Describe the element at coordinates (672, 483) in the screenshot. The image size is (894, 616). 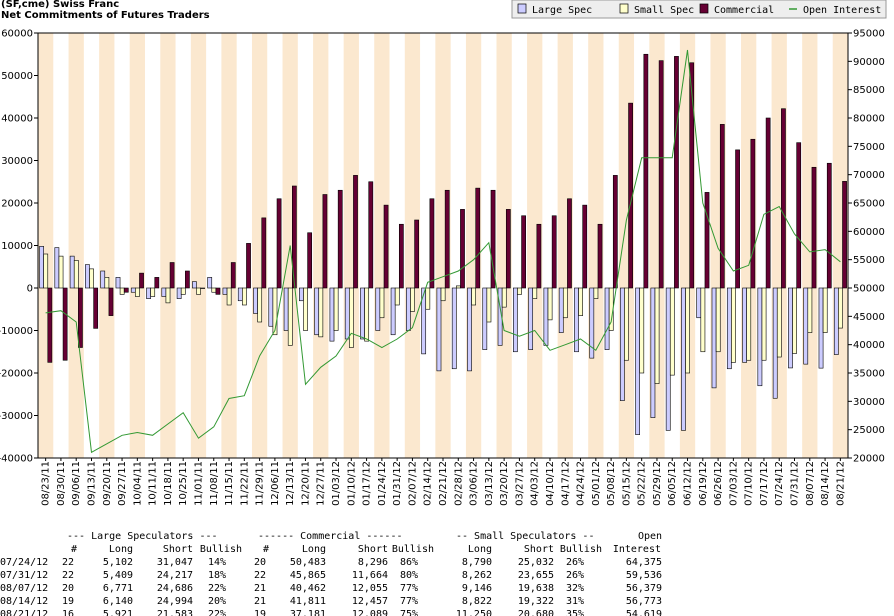
I see `x-tick-label: 06/05/12` at that location.